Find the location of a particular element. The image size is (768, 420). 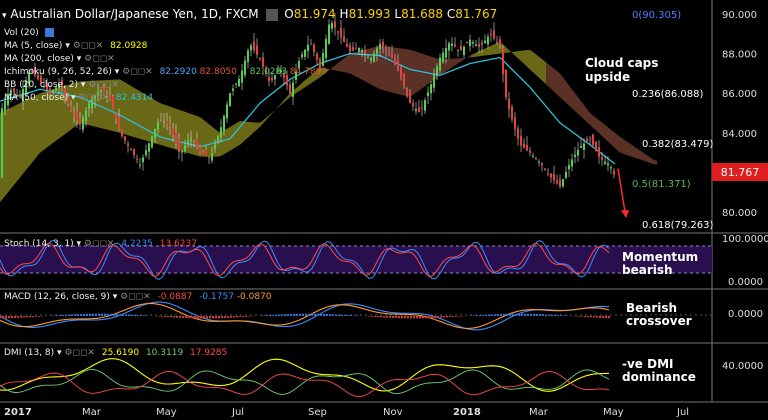

indicator-label: Ichimoku (9, 26, 52, 26) is located at coordinates (58, 72).